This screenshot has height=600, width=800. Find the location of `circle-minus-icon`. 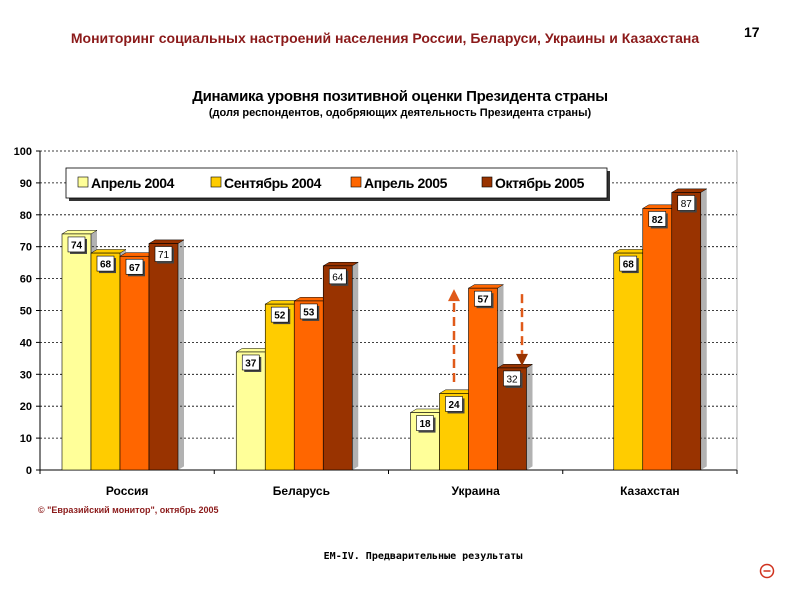

circle-minus-icon is located at coordinates (767, 571).